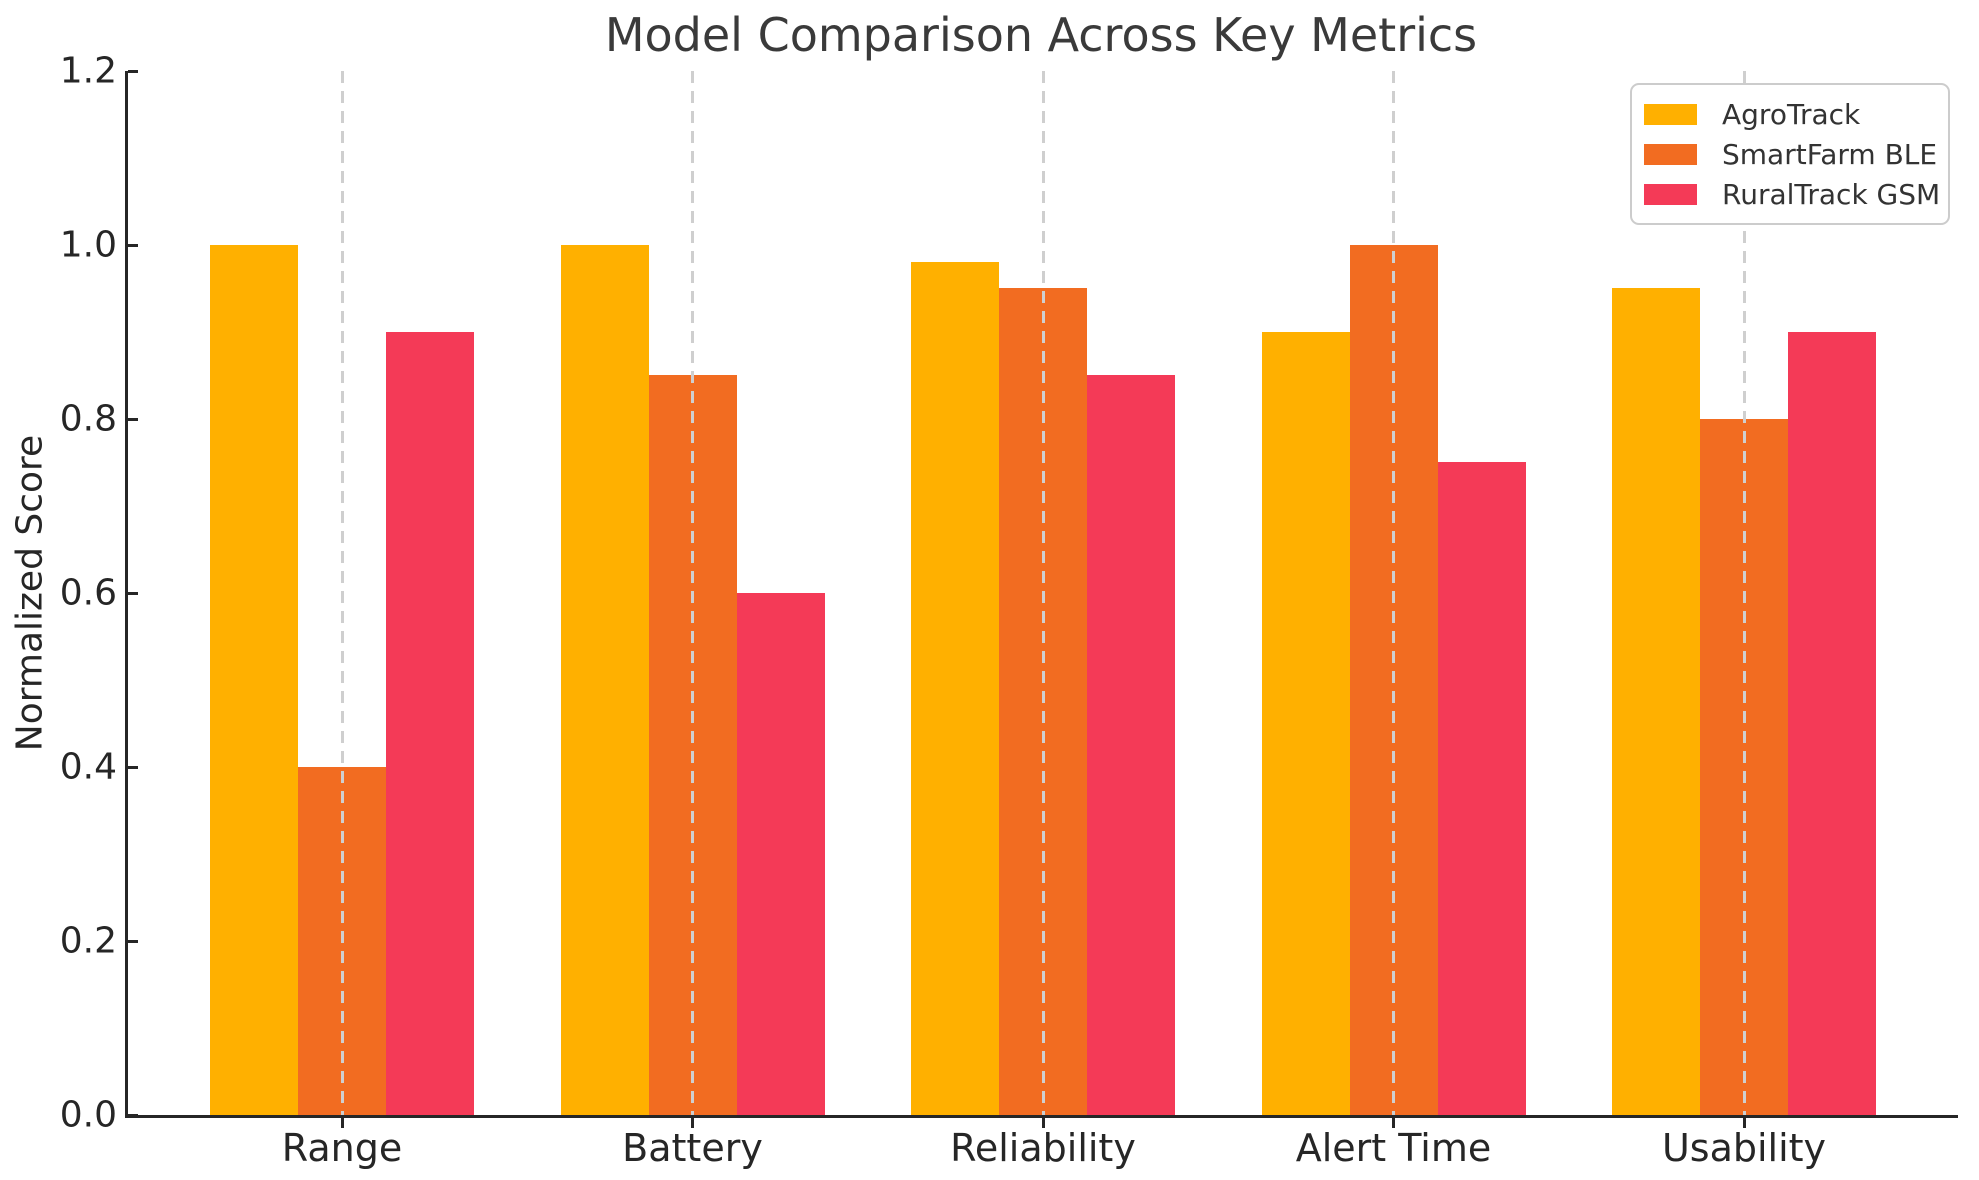  I want to click on bar-agrotrack-range, so click(254, 680).